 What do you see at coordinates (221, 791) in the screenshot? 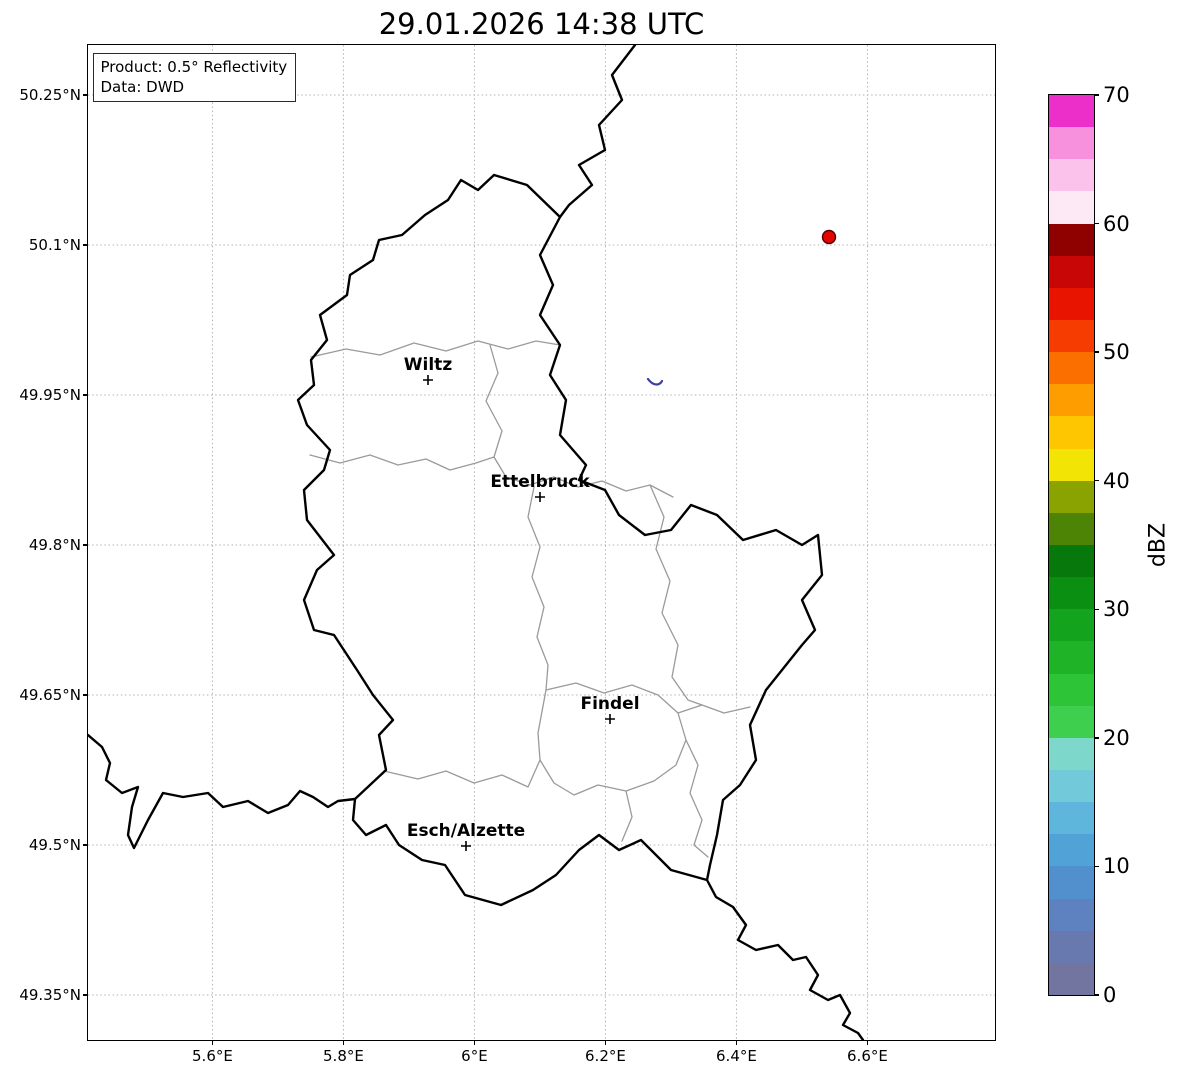
I see `france-belgium-border` at bounding box center [221, 791].